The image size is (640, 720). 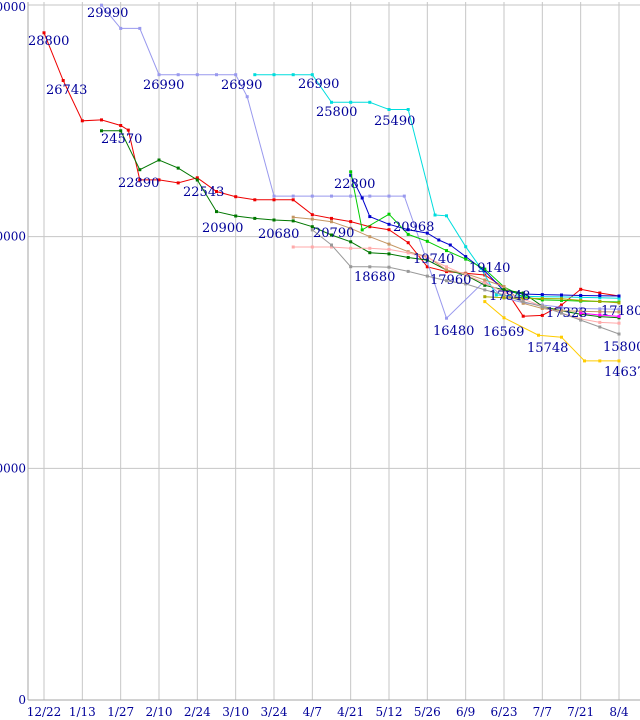 What do you see at coordinates (621, 347) in the screenshot?
I see `price-label: 15800` at bounding box center [621, 347].